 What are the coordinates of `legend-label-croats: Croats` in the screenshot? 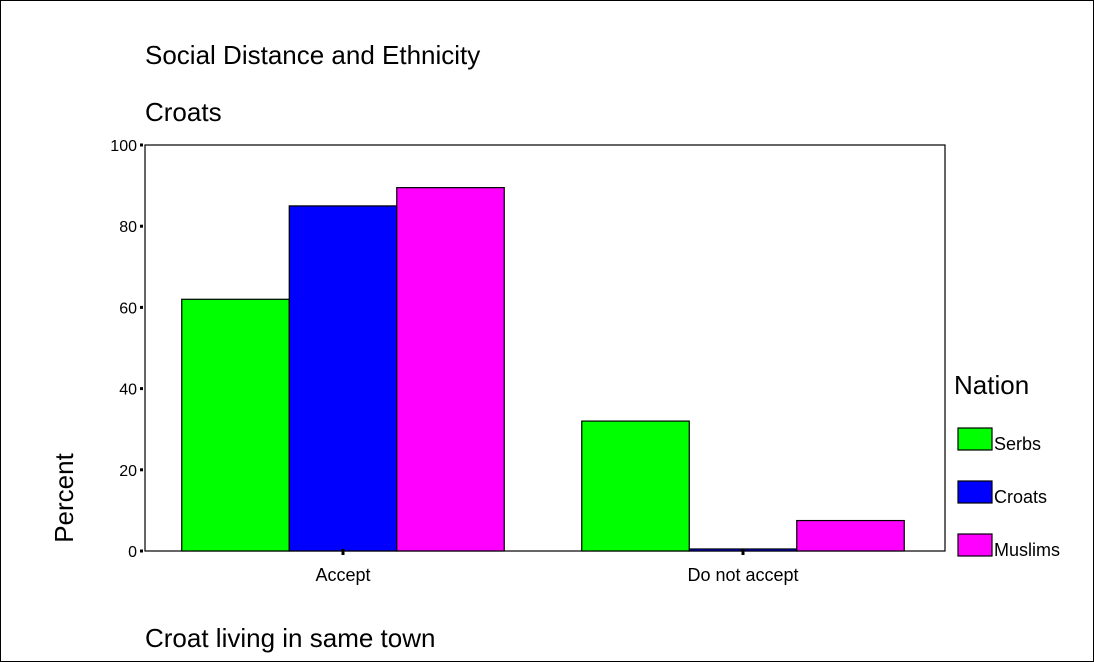 It's located at (1020, 497).